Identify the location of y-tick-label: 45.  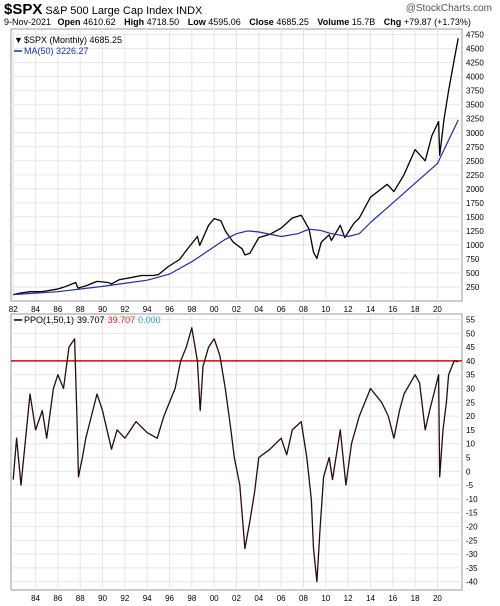
(470, 347).